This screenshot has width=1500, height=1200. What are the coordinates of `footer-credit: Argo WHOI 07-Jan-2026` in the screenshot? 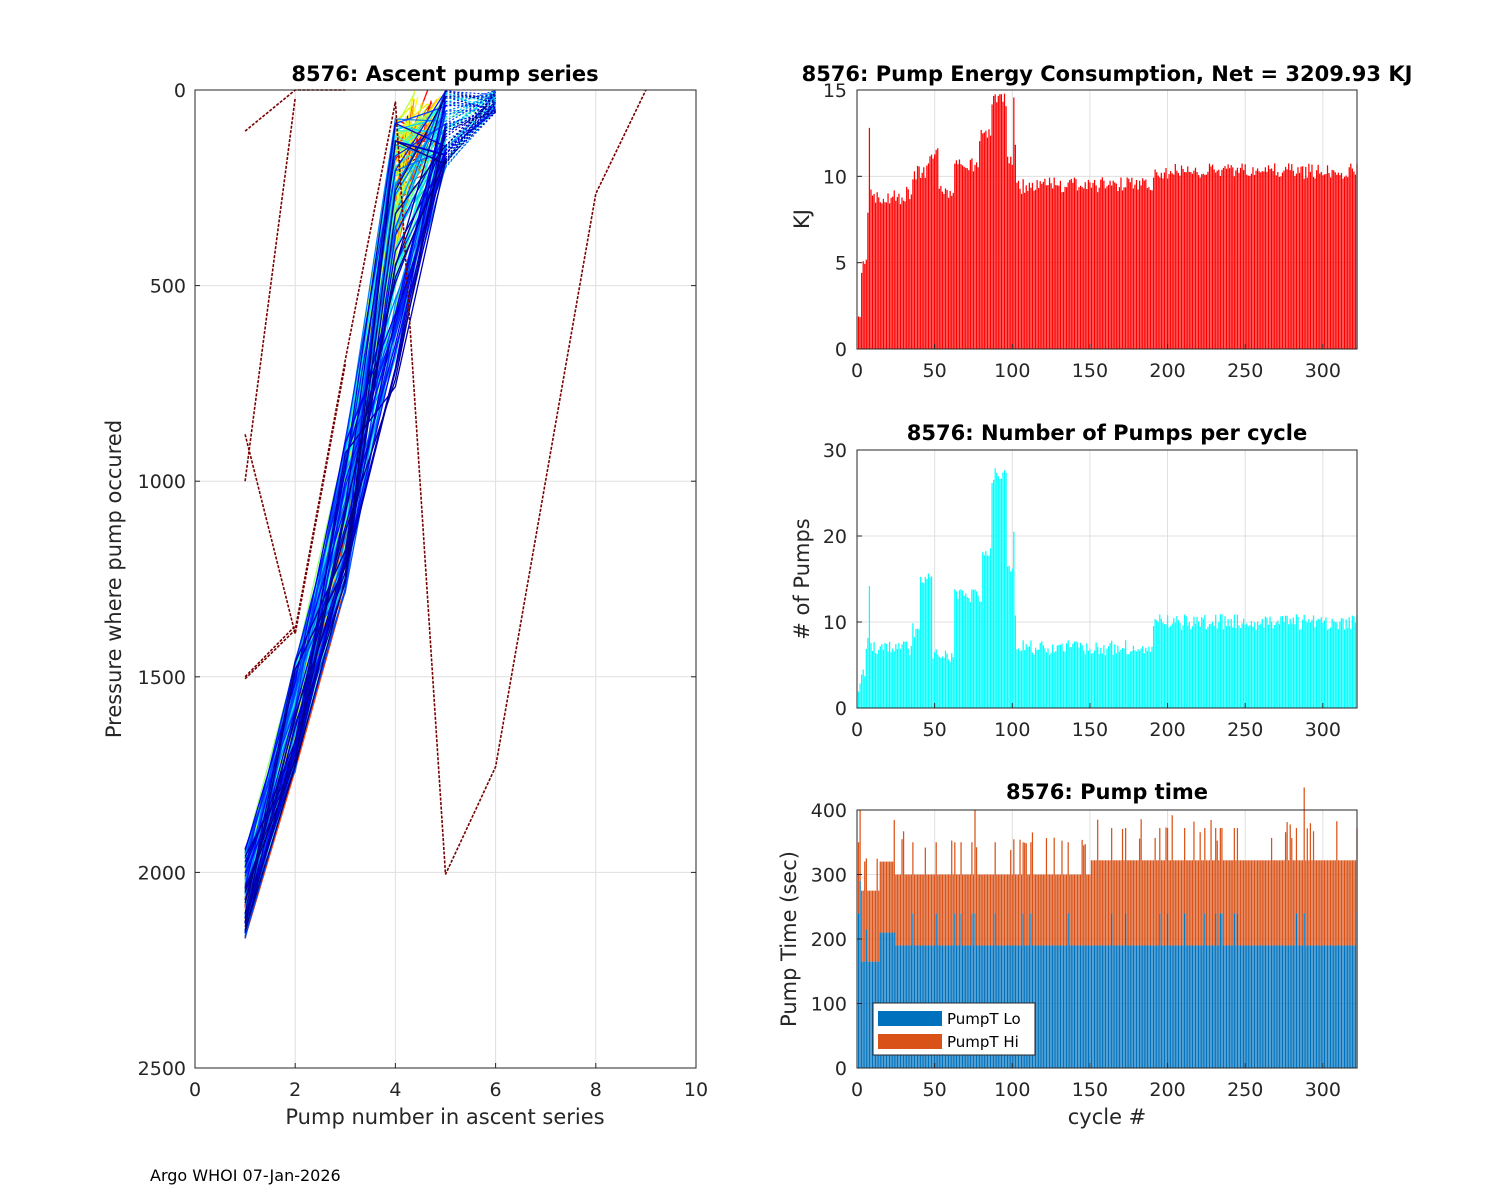 It's located at (245, 1175).